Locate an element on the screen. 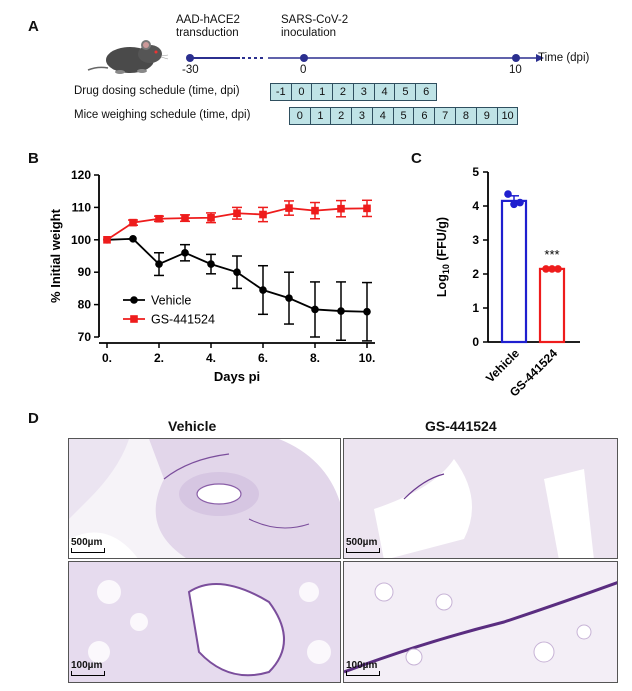  scale-bar-500um-left-text: 500µm is located at coordinates (87, 542).